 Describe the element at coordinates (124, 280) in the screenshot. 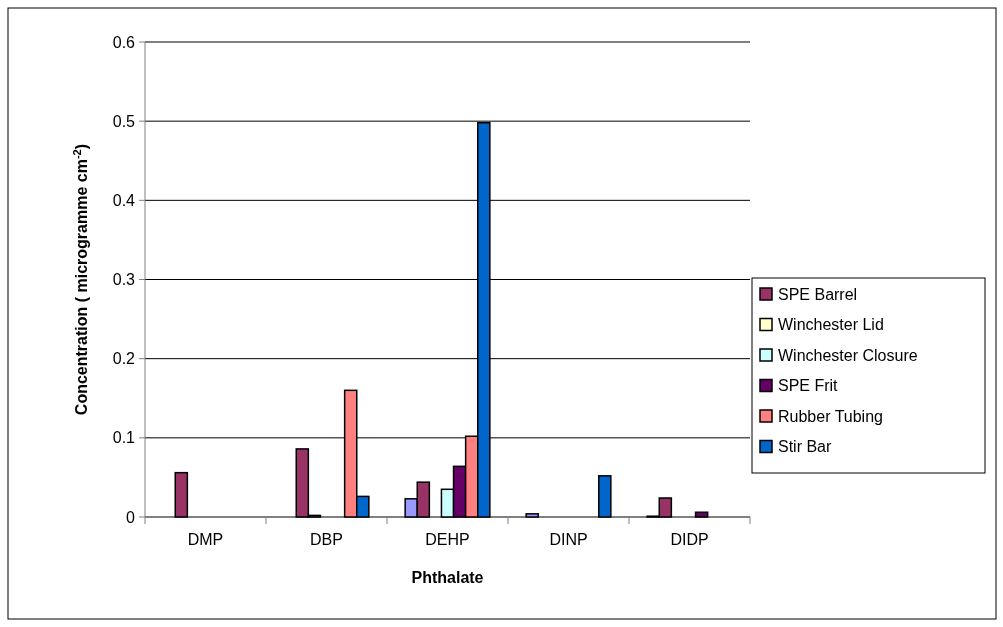

I see `y-tick-label: 0.3` at that location.